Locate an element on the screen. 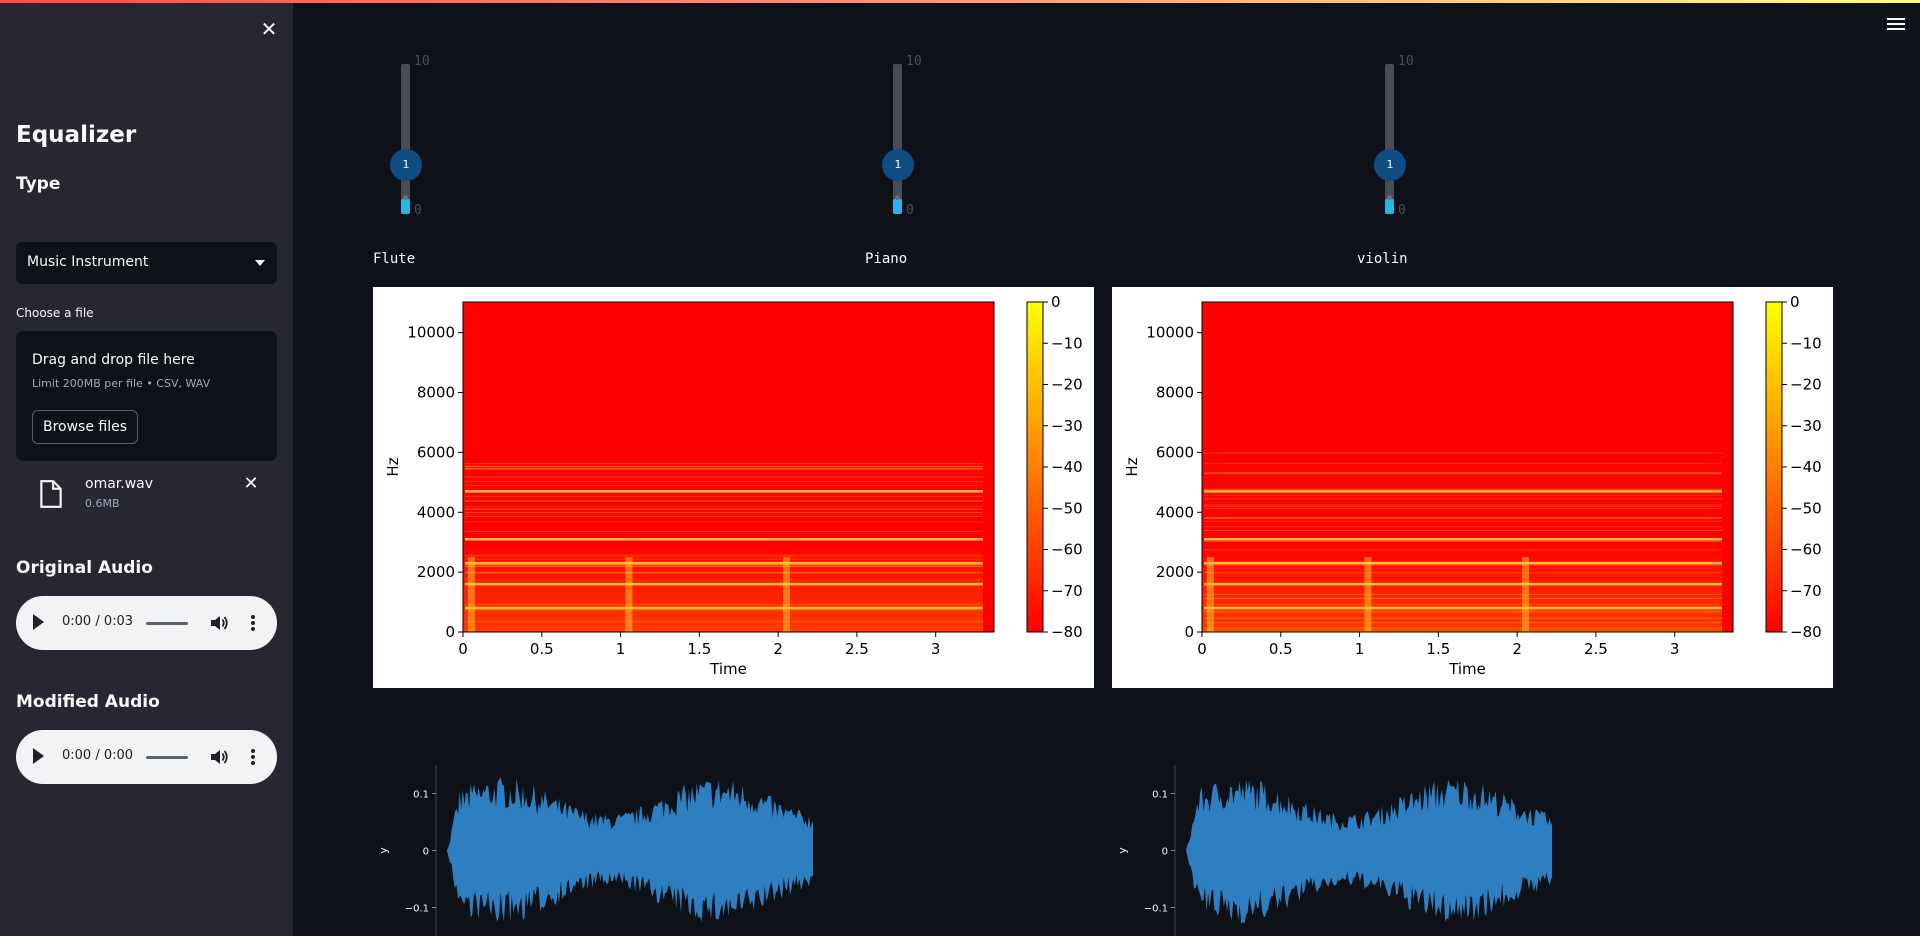  dropzone-title: Drag and drop file here is located at coordinates (113, 360).